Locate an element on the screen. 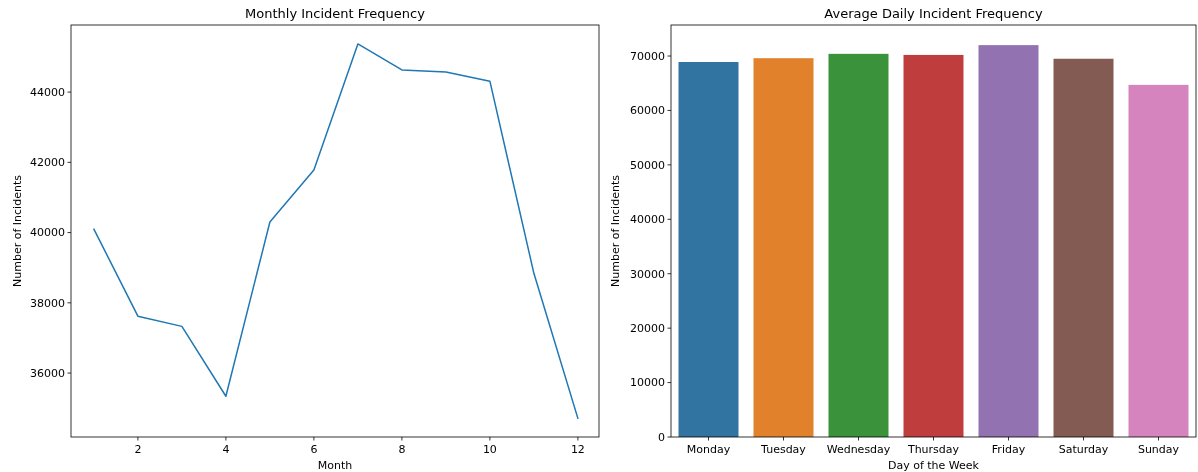  x-tick-label: Tuesday is located at coordinates (783, 449).